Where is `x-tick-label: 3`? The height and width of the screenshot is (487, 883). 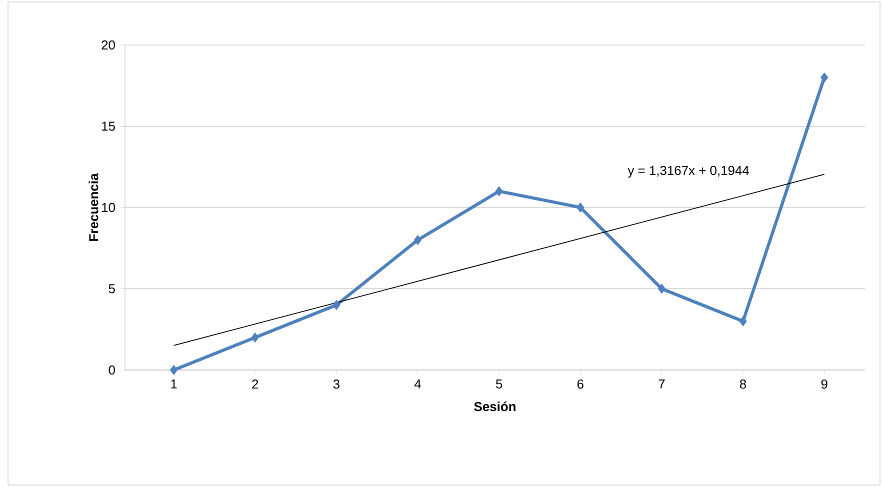 x-tick-label: 3 is located at coordinates (336, 384).